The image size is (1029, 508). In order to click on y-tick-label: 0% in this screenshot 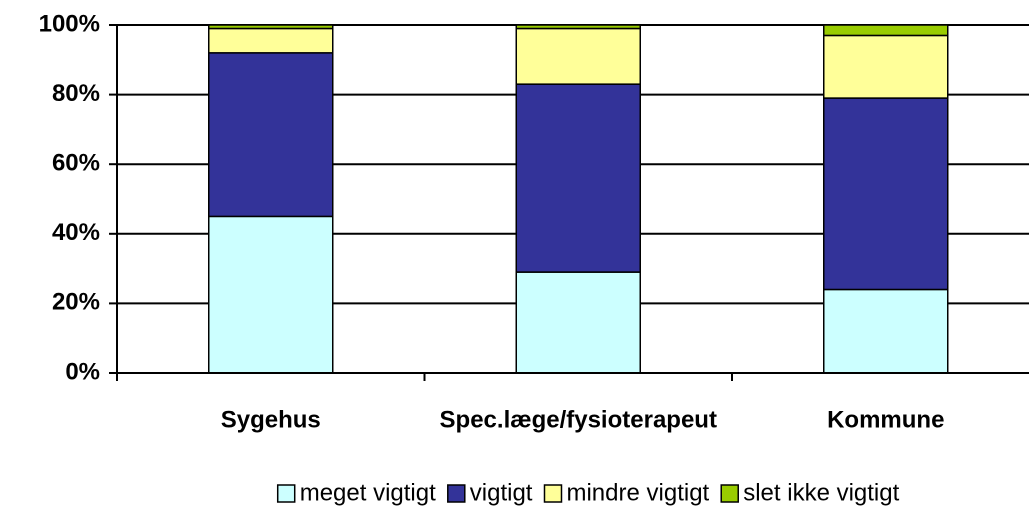, I will do `click(82, 371)`.